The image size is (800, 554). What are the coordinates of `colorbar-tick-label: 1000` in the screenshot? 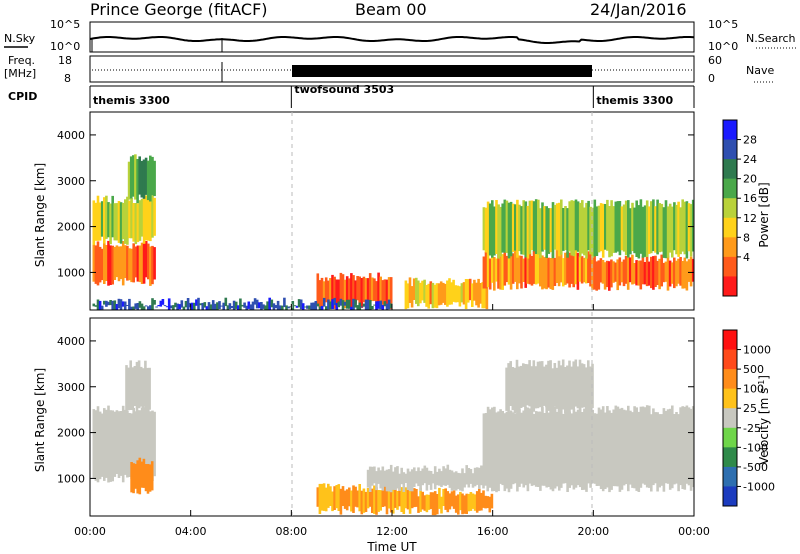 It's located at (757, 350).